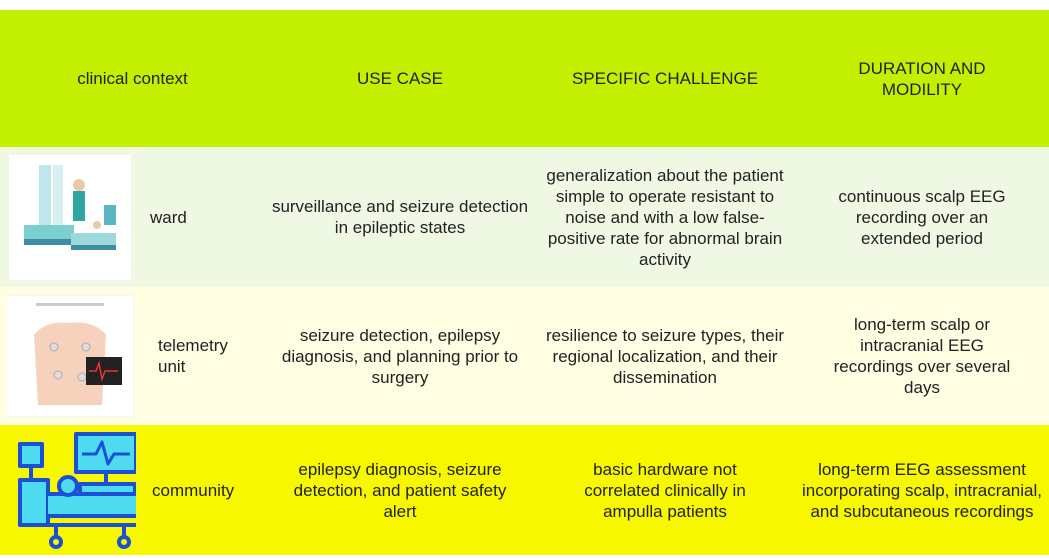 Image resolution: width=1049 pixels, height=558 pixels. I want to click on header-cell: USE CASE, so click(400, 78).